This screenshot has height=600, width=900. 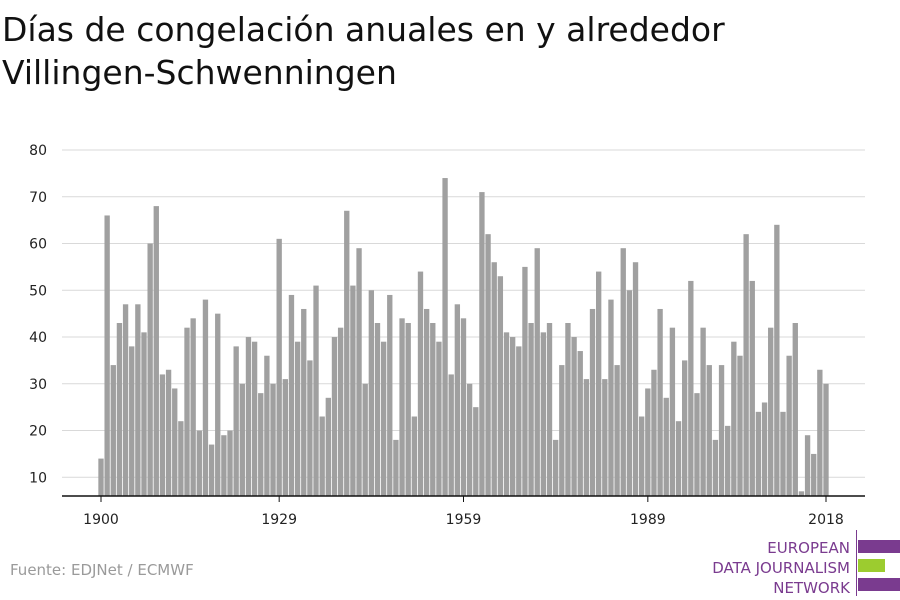 I want to click on bar-1949, so click(x=402, y=407).